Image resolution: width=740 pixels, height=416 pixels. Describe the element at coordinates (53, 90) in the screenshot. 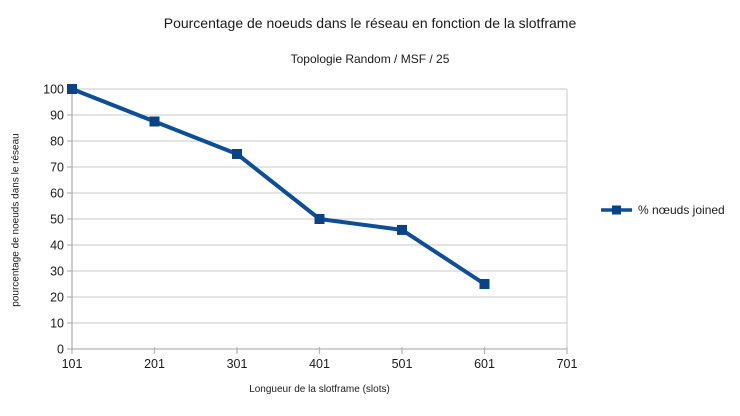

I see `y-tick-label: 100` at that location.